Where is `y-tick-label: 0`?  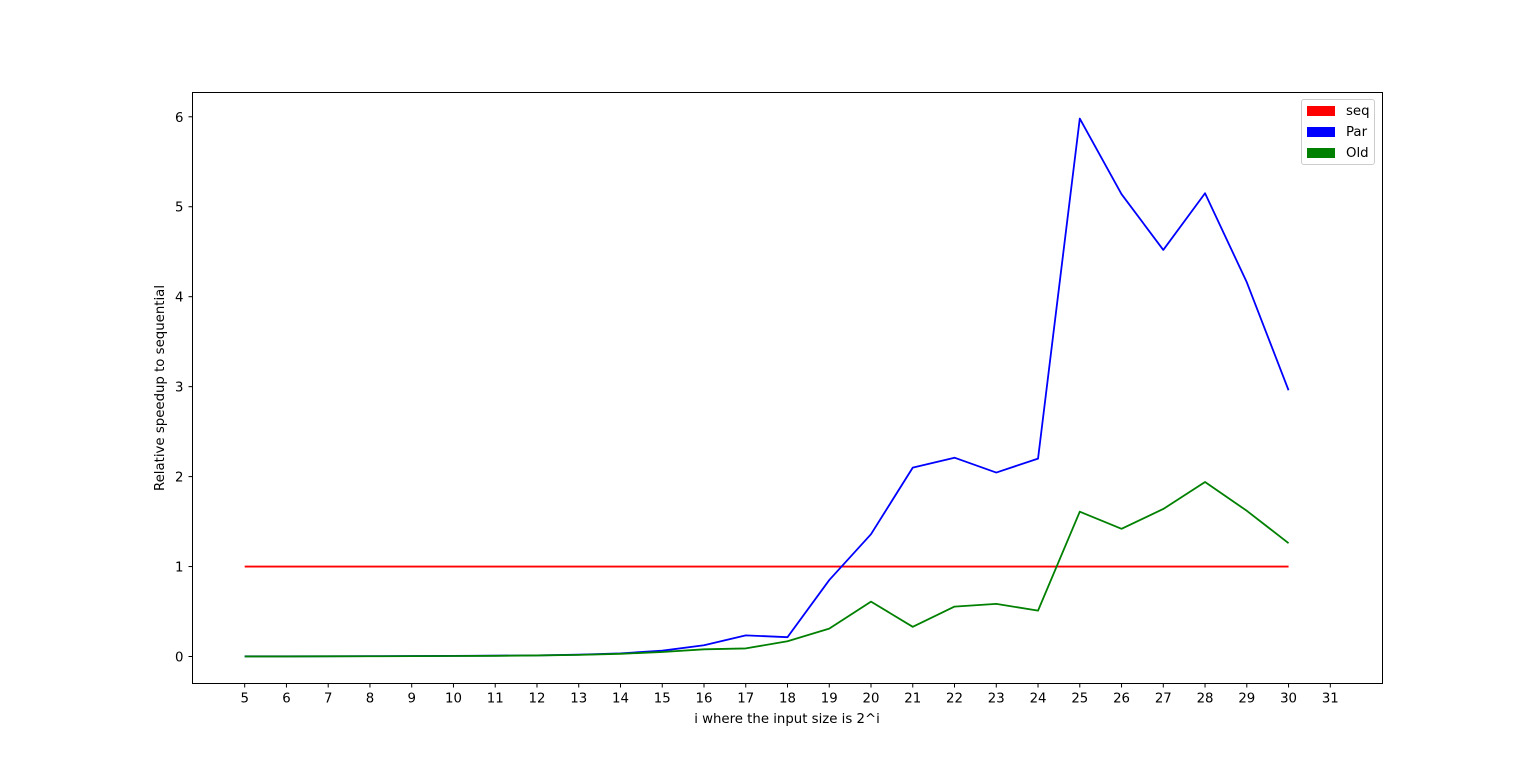 y-tick-label: 0 is located at coordinates (179, 658).